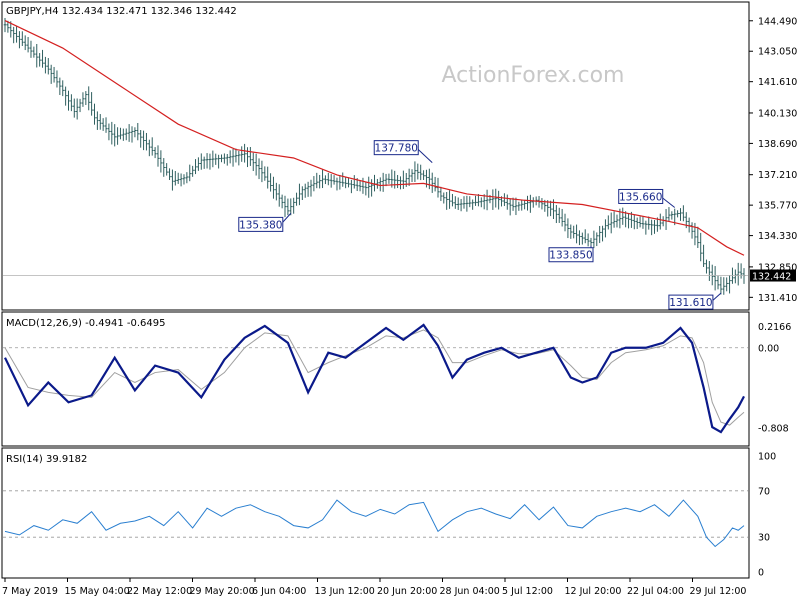  Describe the element at coordinates (777, 21) in the screenshot. I see `y-tick-label: 144.490` at that location.